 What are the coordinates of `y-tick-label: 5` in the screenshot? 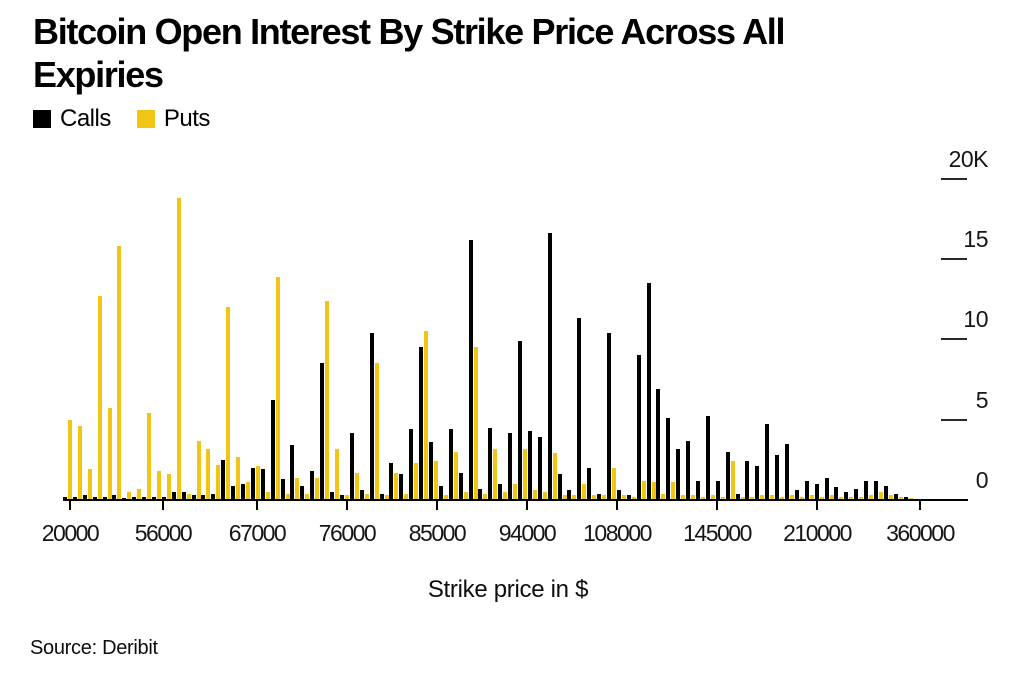 It's located at (982, 400).